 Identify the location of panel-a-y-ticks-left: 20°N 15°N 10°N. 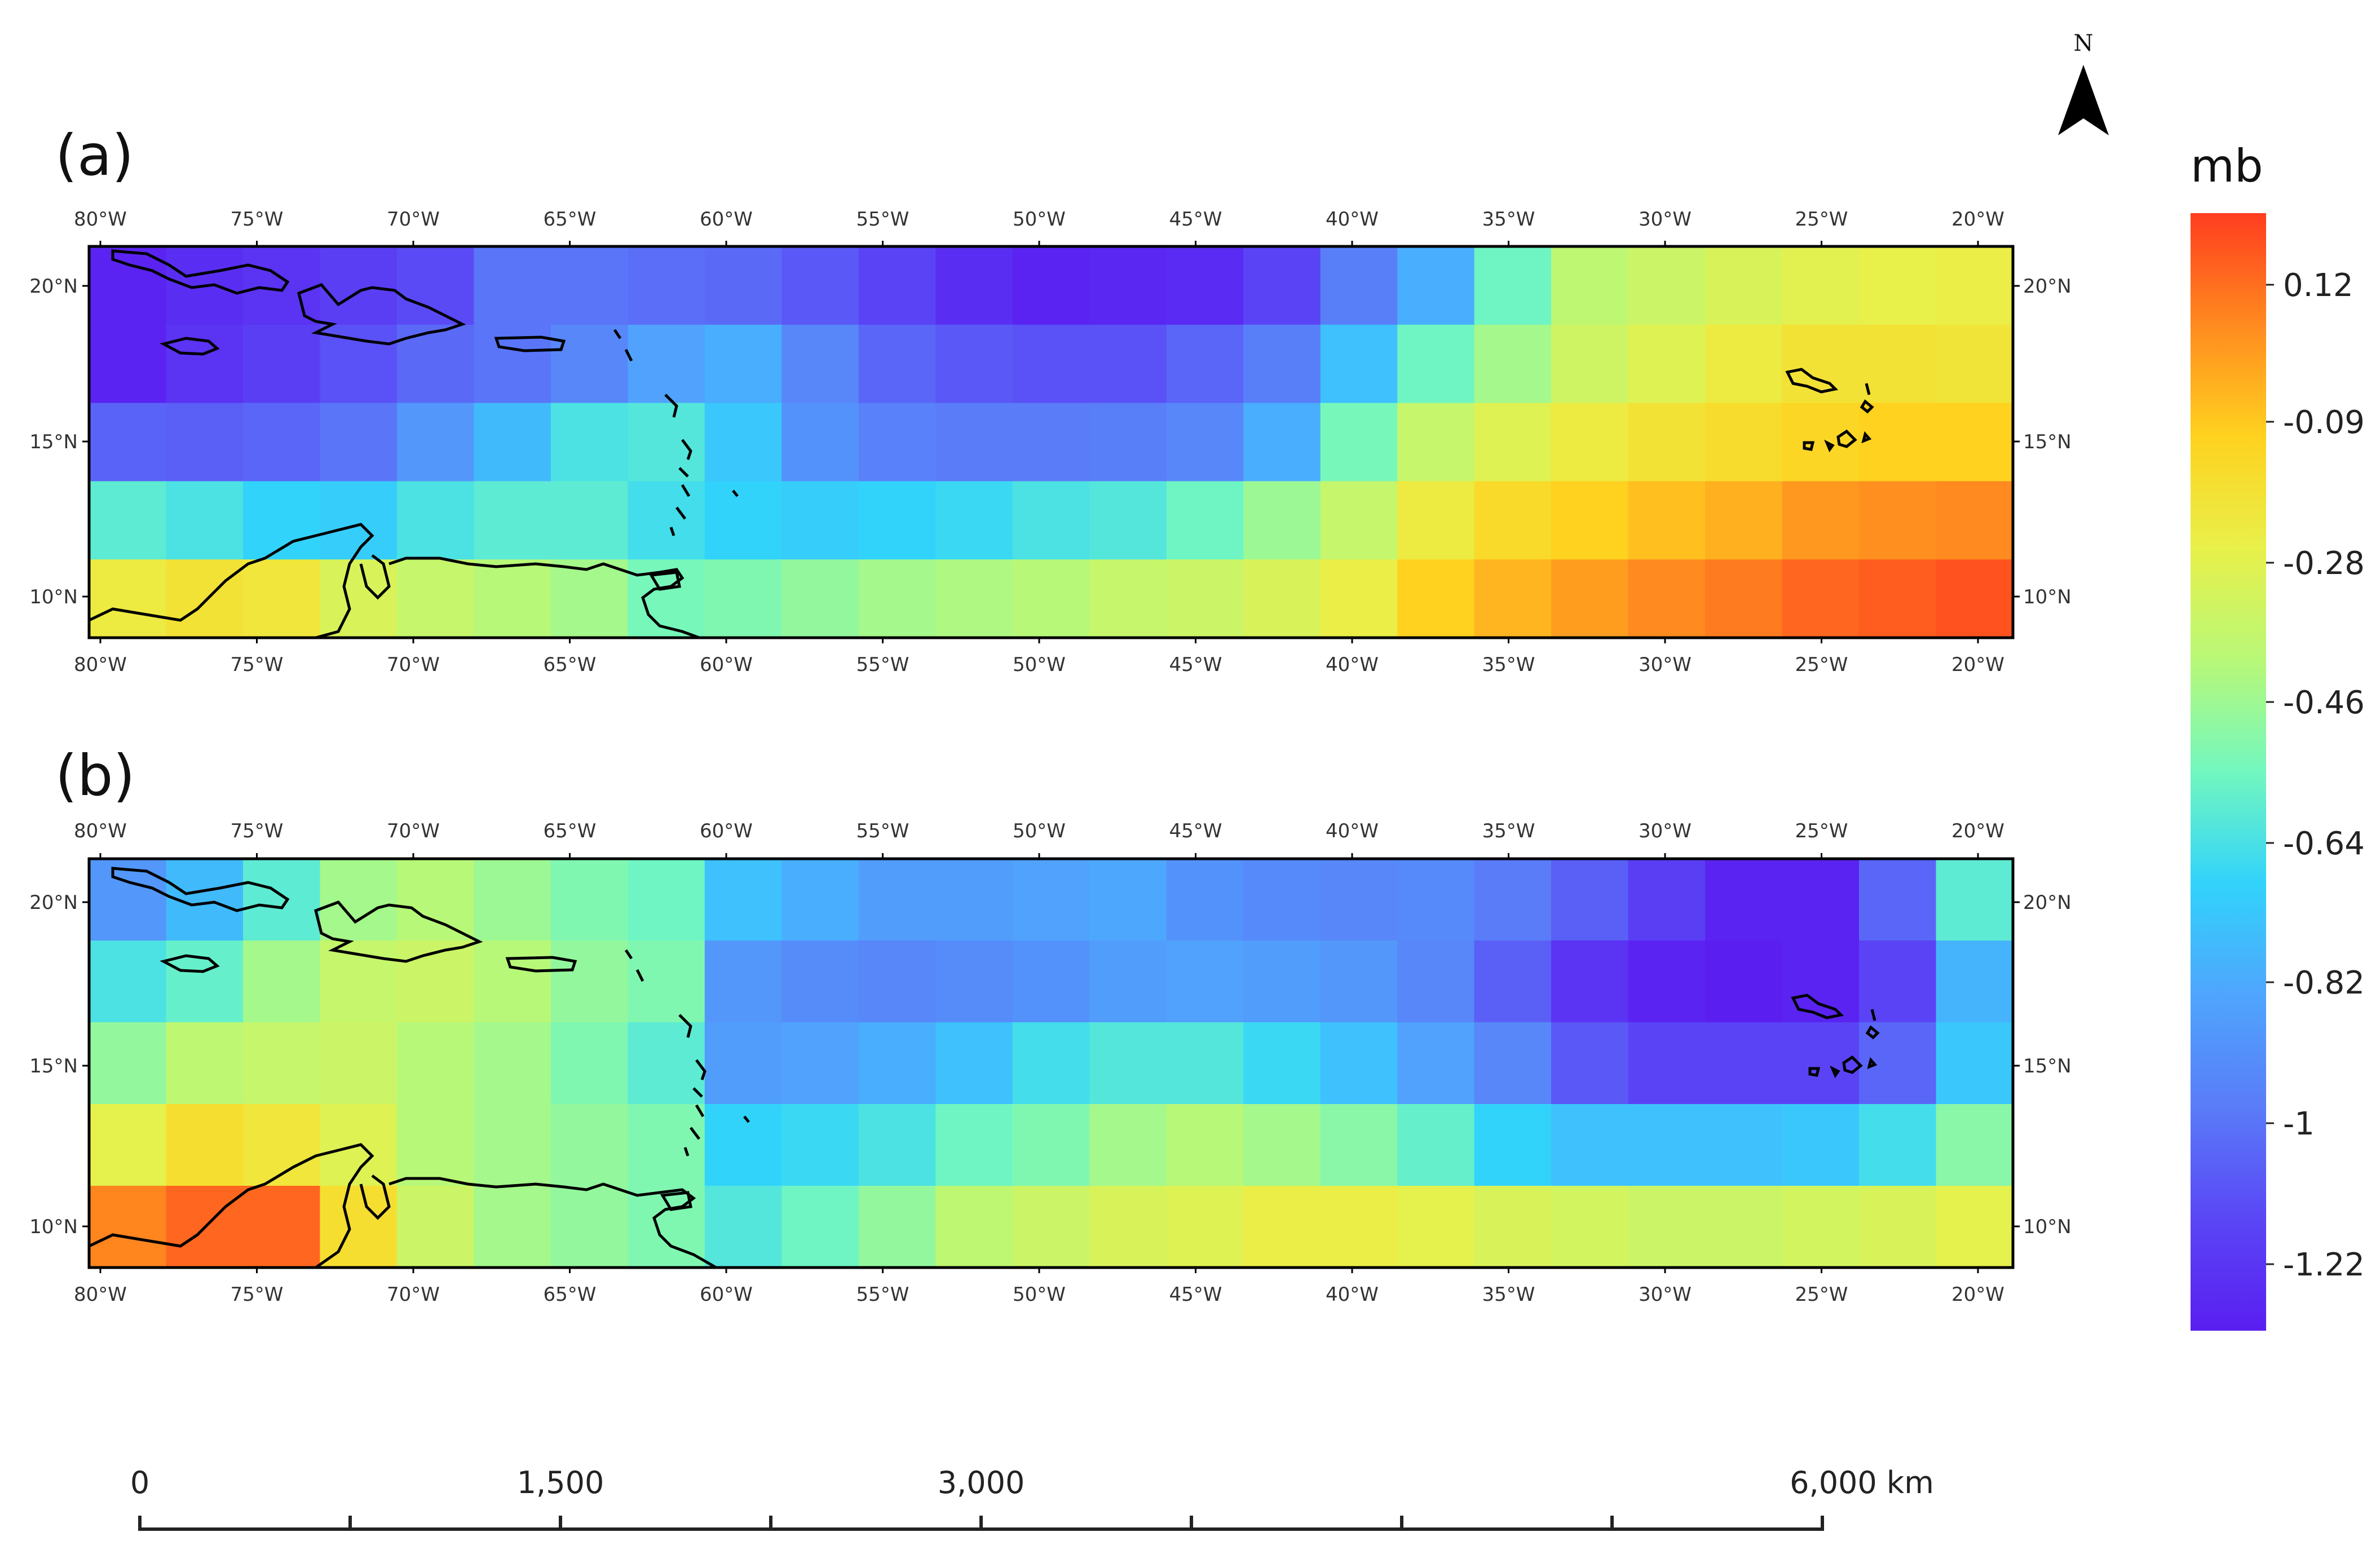
(59, 441).